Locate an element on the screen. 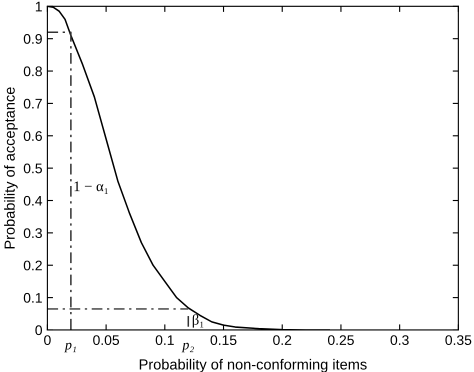 This screenshot has height=372, width=474. x-tick-label: 0.2 is located at coordinates (282, 340).